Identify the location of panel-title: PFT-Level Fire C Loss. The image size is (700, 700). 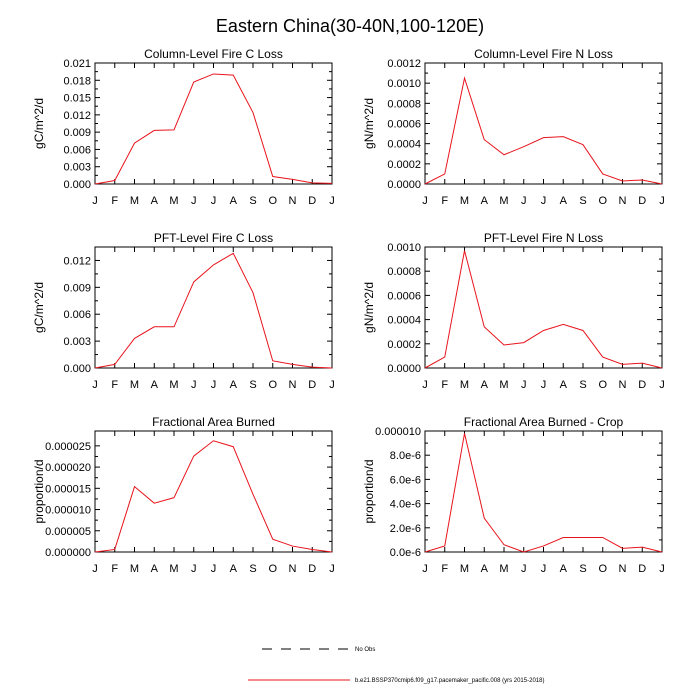
(213, 238).